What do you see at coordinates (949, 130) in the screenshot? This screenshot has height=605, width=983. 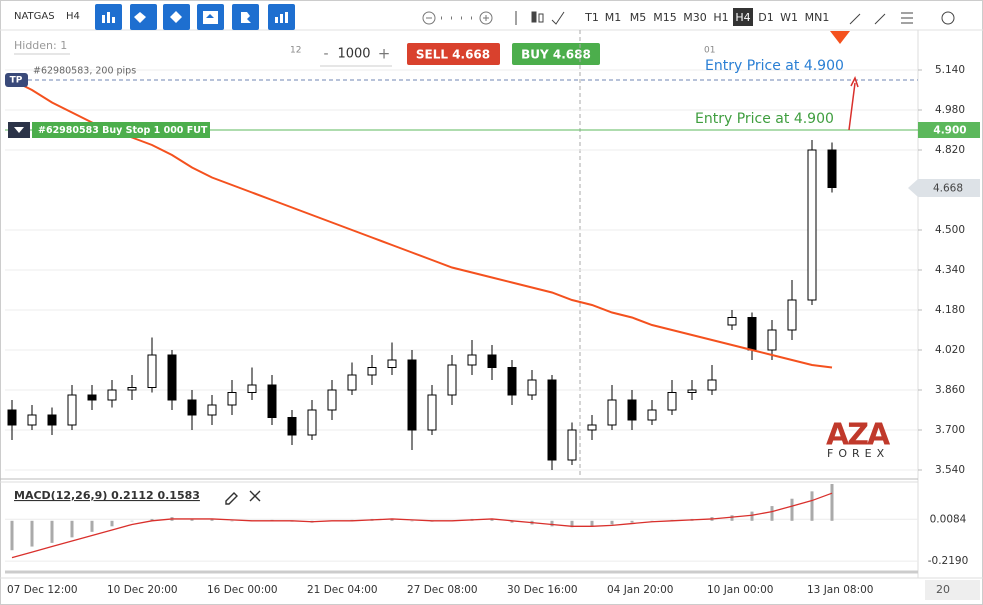 I see `entry-price-tag` at bounding box center [949, 130].